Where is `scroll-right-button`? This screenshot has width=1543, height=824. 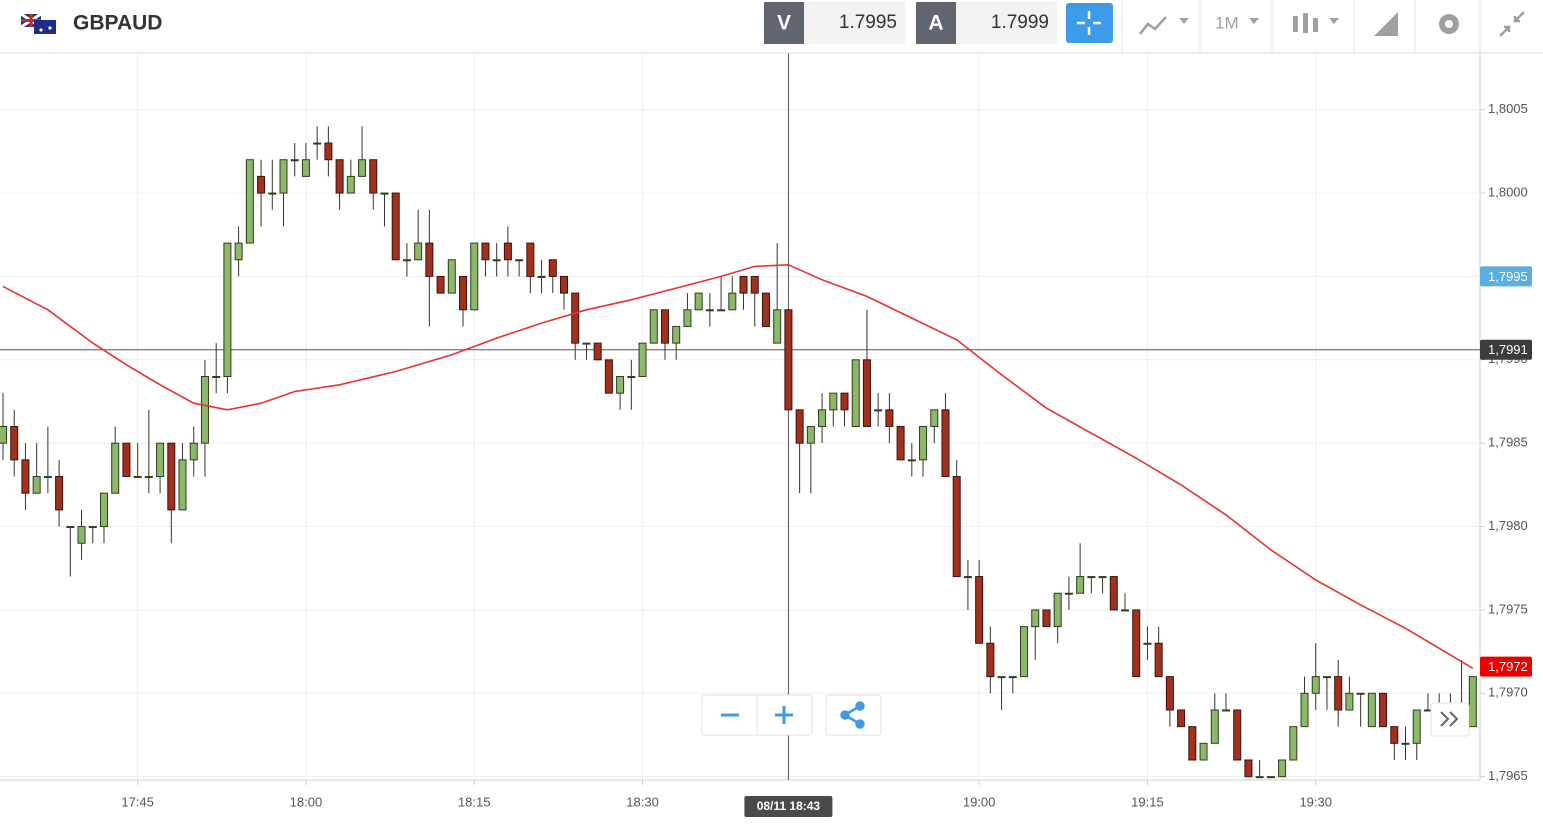 scroll-right-button is located at coordinates (1450, 719).